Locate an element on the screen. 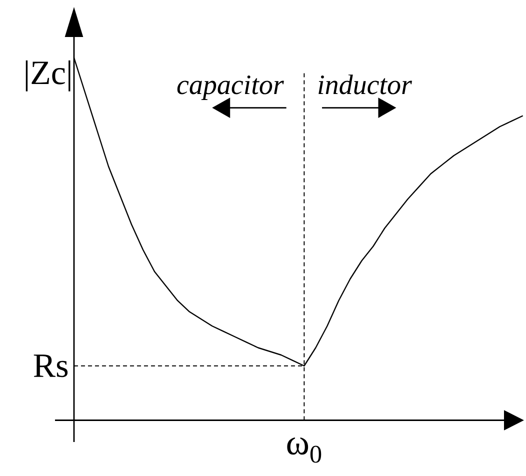 This screenshot has width=526, height=476. text: ω$_{0}$ is located at coordinates (304, 450).